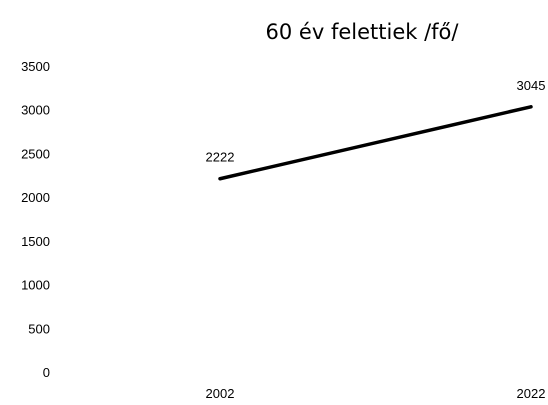 This screenshot has width=548, height=405. Describe the element at coordinates (35, 110) in the screenshot. I see `y-tick-label: 3000` at that location.